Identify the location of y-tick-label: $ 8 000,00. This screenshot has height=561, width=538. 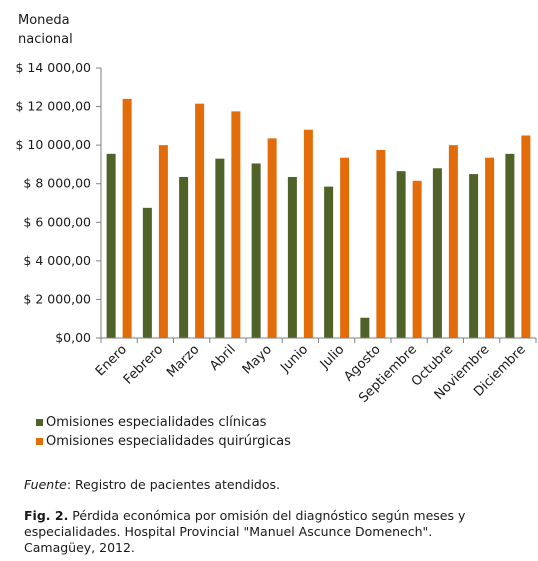
(57, 183).